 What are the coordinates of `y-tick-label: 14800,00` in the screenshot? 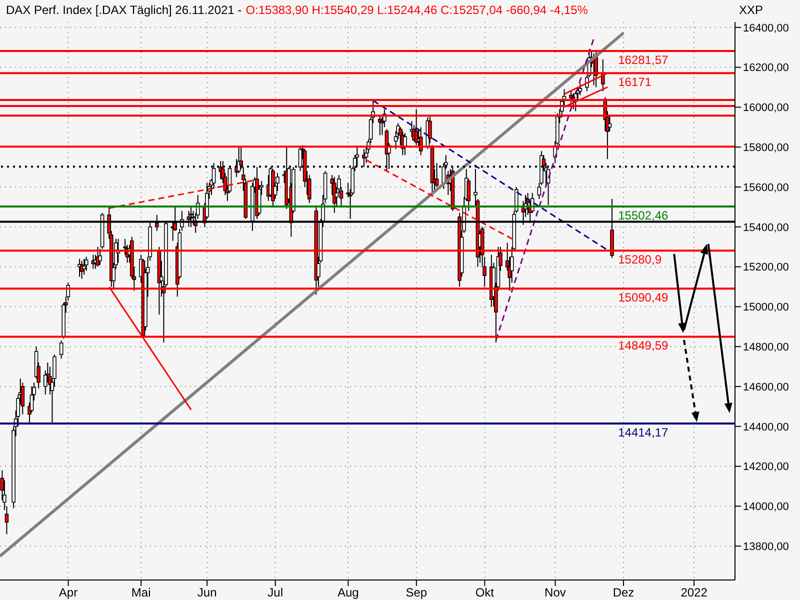 It's located at (766, 347).